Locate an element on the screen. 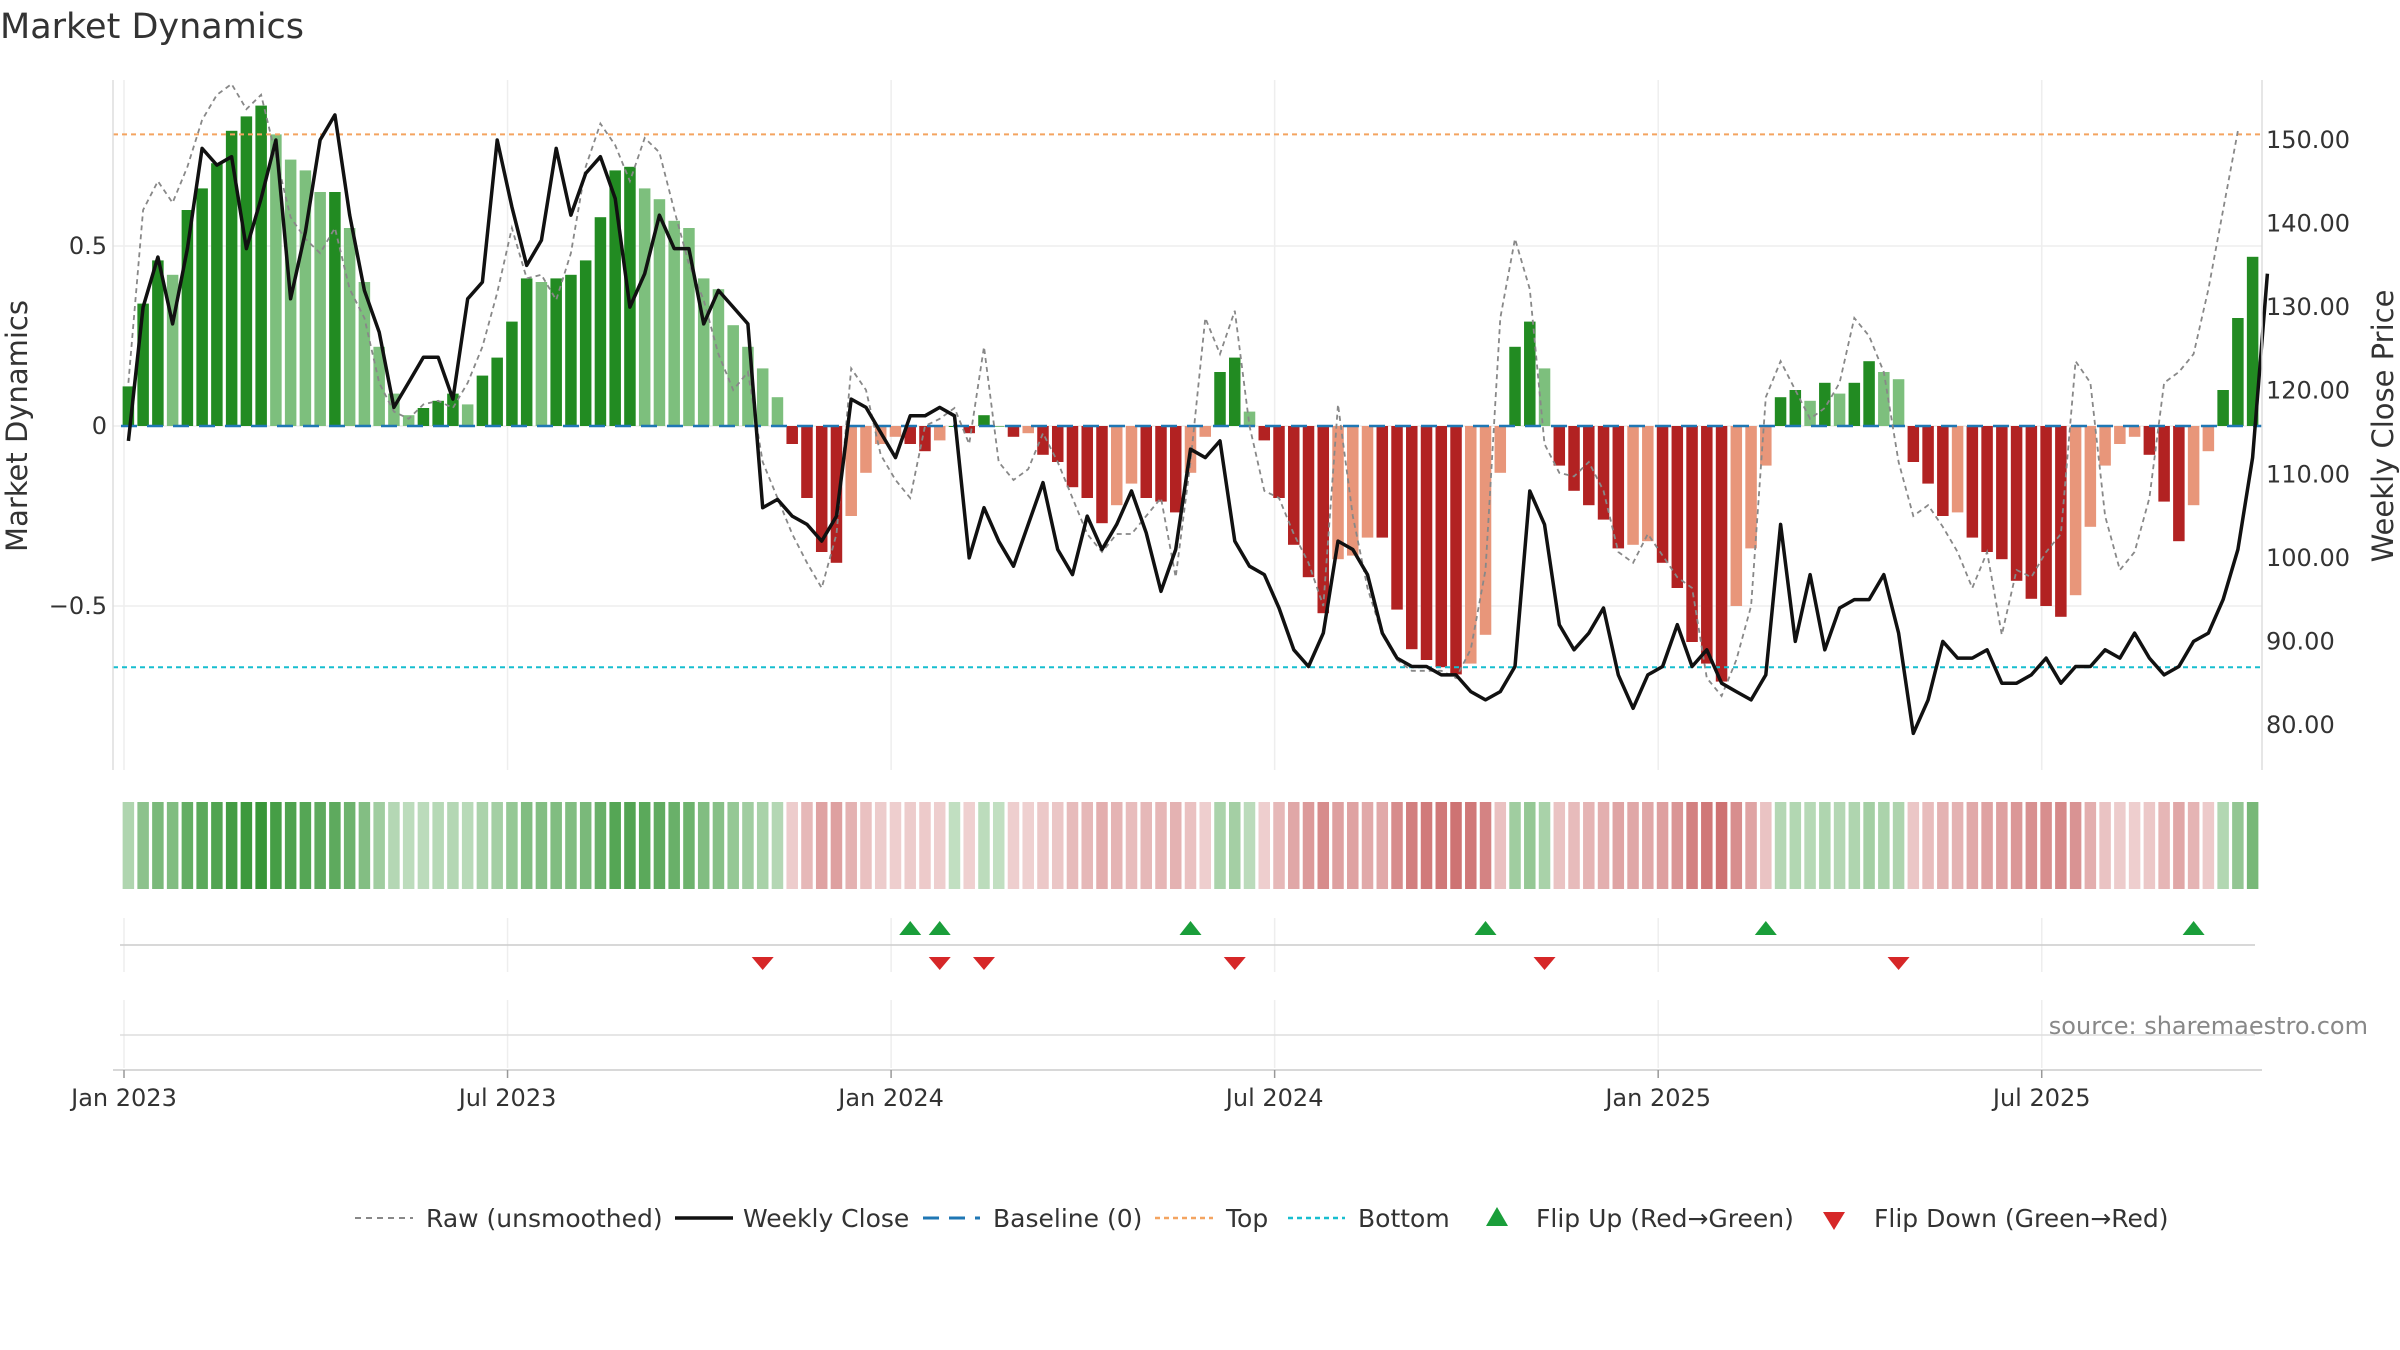  x-tick-label: Jul 2025 is located at coordinates (2041, 1098).